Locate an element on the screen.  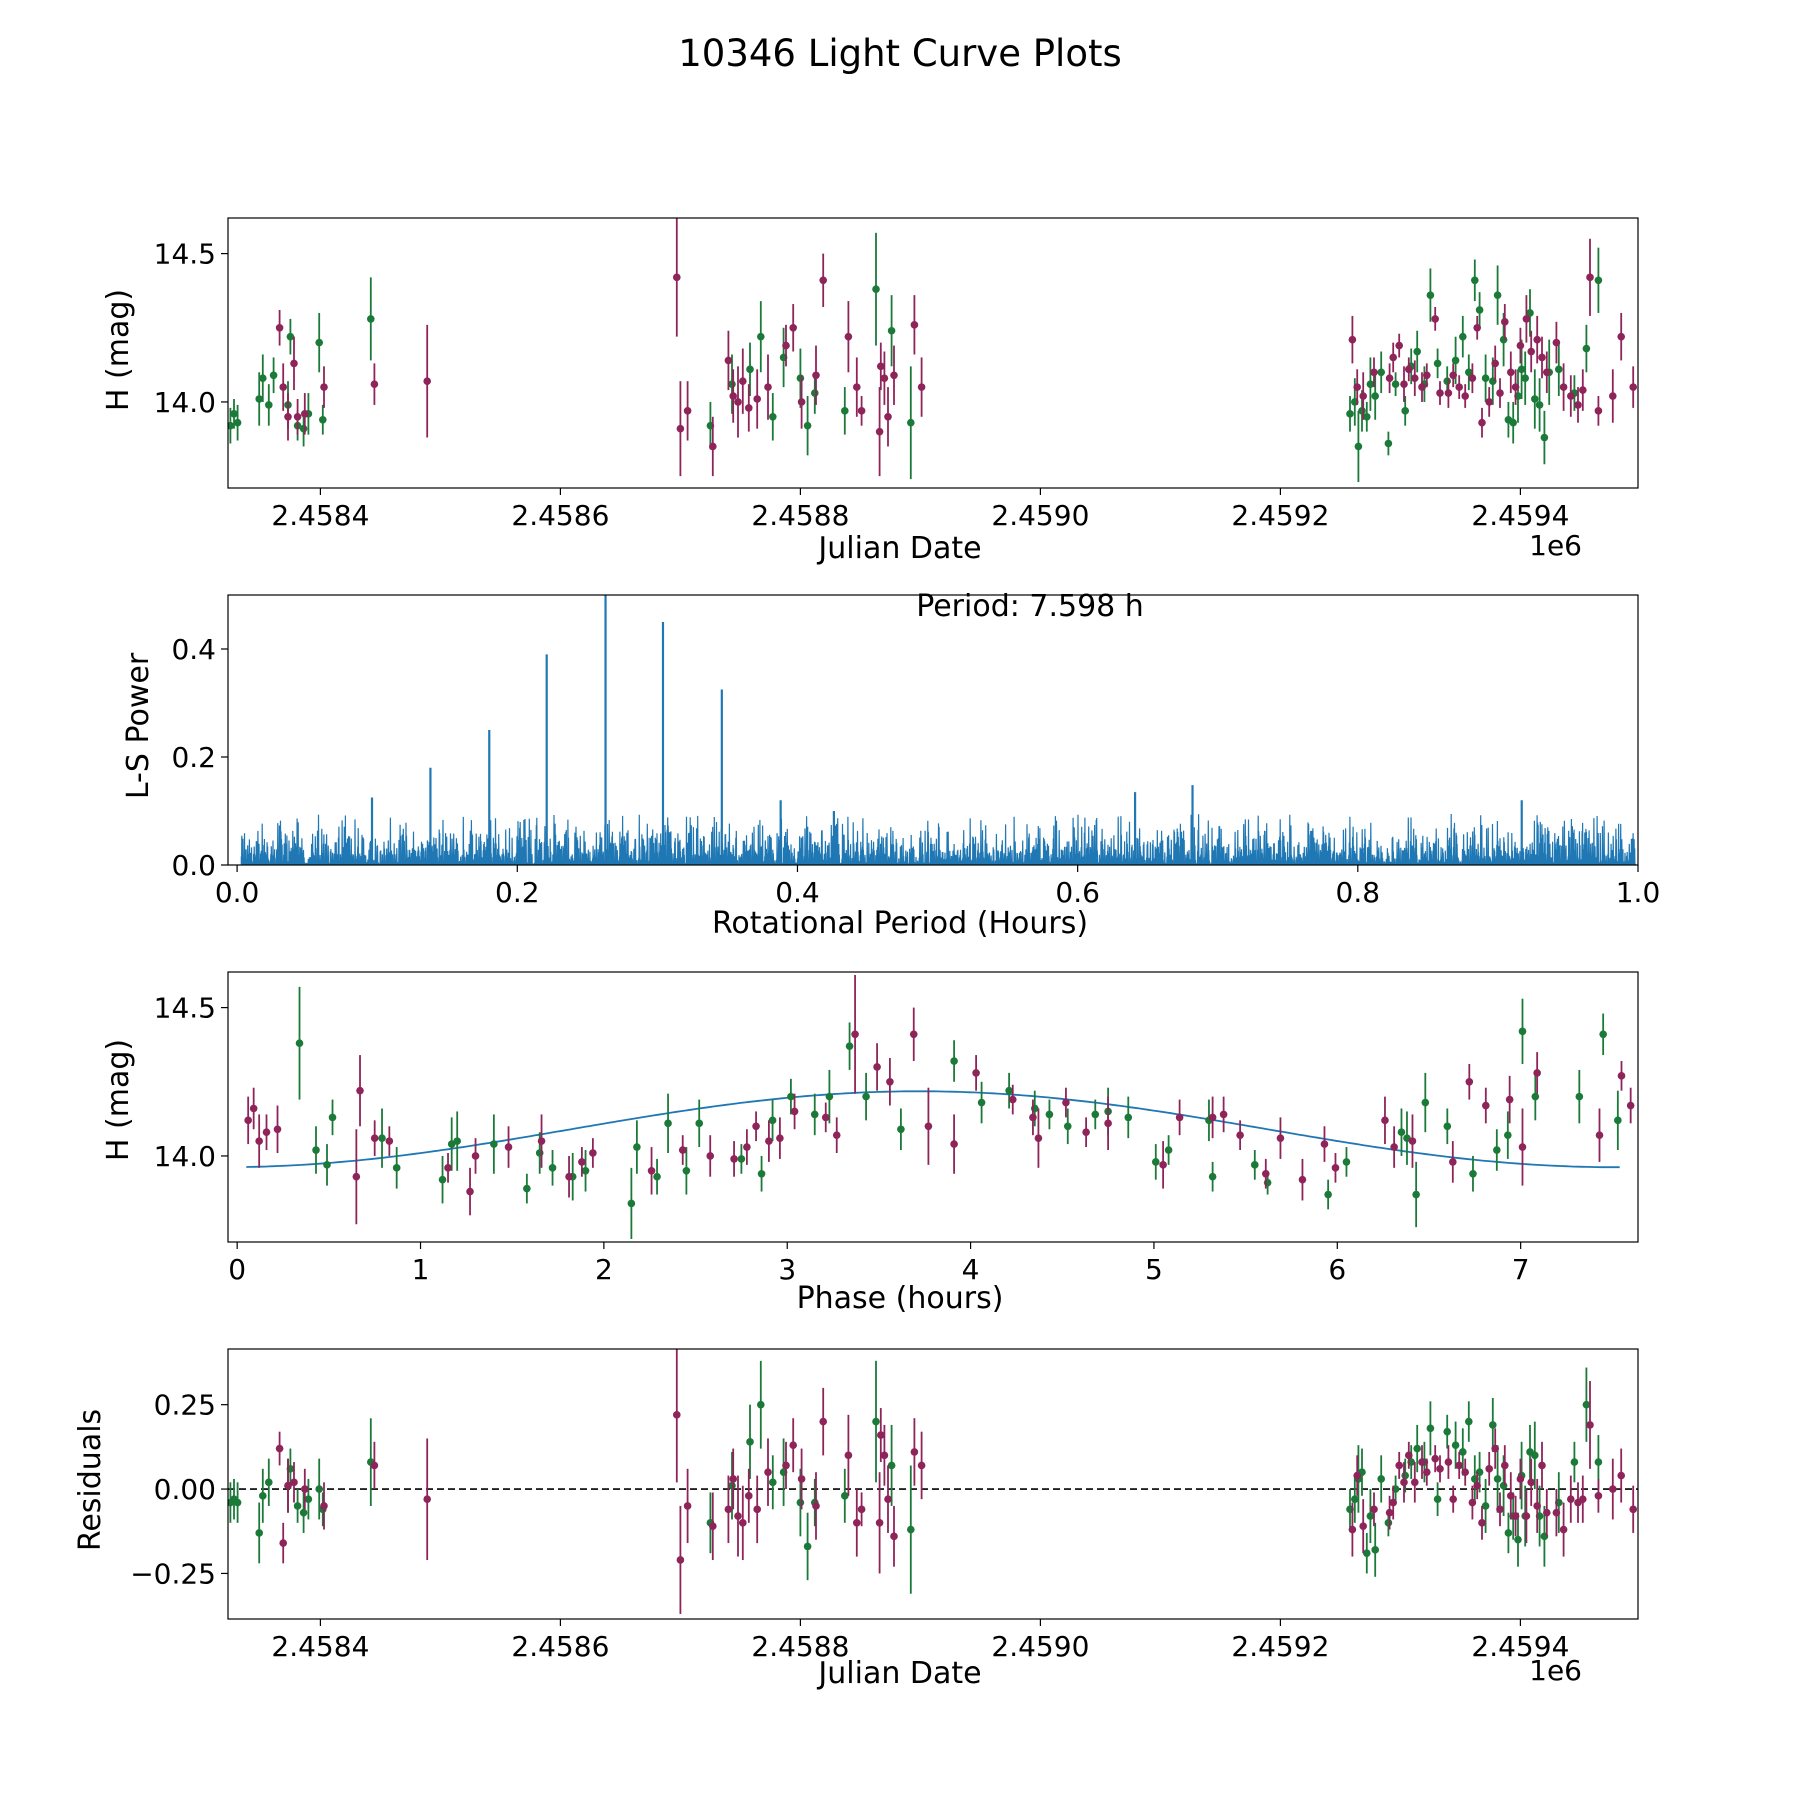
phased-plot-area is located at coordinates (939, 1107).